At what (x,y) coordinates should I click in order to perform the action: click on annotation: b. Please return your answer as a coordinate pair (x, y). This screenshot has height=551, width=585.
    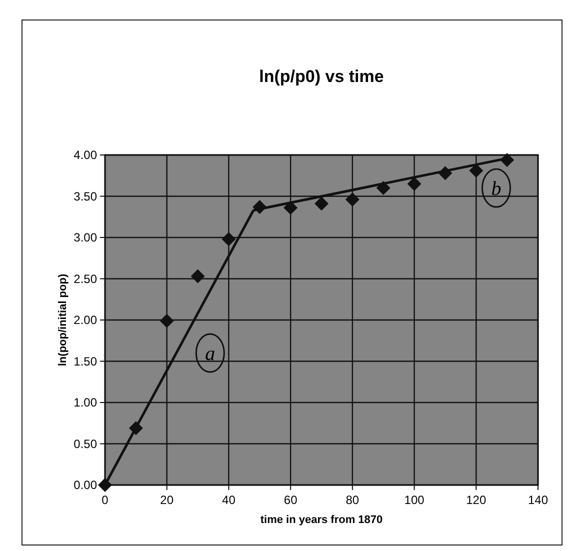
    Looking at the image, I should click on (496, 189).